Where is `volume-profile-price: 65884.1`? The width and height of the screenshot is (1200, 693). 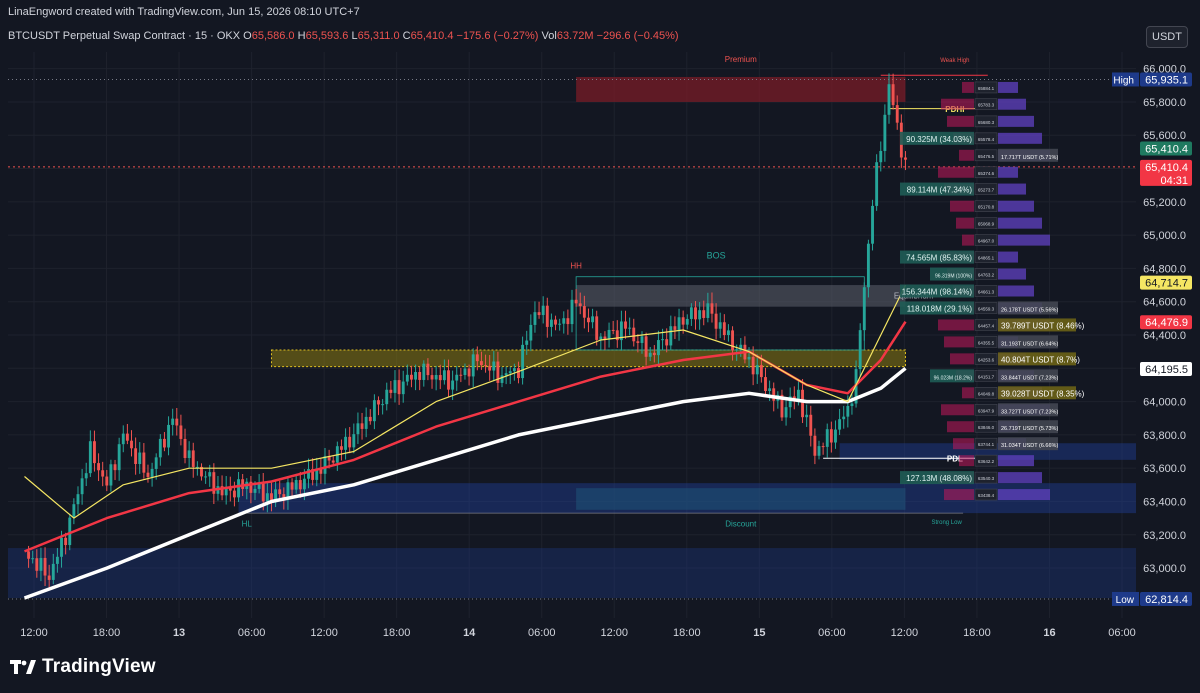 volume-profile-price: 65884.1 is located at coordinates (986, 88).